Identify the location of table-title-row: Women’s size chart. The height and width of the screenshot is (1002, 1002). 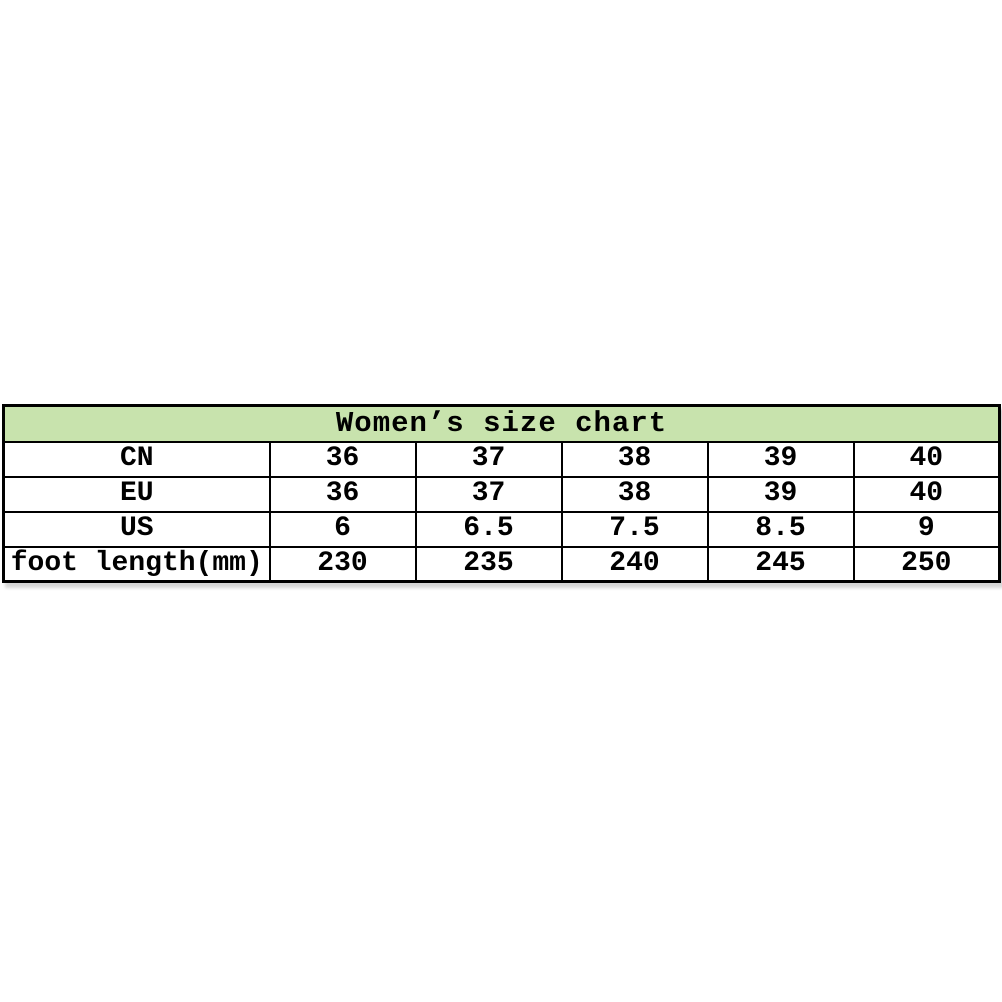
(501, 423).